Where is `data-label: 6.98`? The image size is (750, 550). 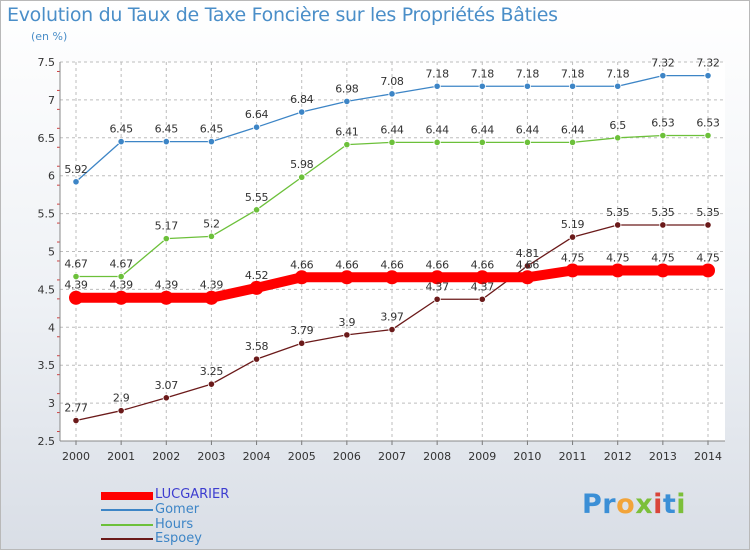
data-label: 6.98 is located at coordinates (347, 88).